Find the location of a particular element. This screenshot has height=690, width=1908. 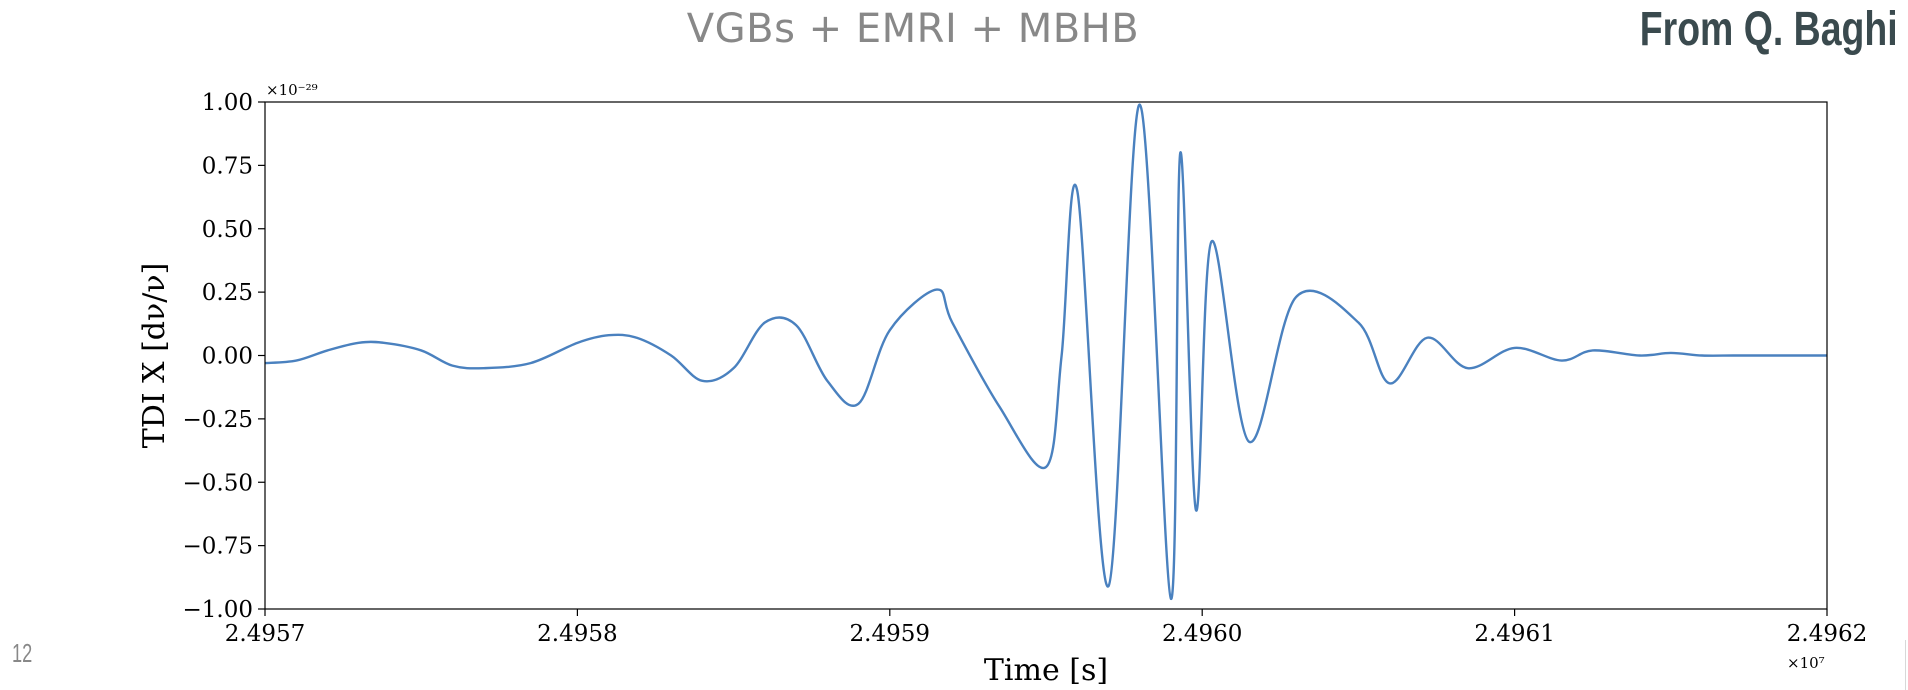

x-tick-label: 2.4957 is located at coordinates (265, 634).